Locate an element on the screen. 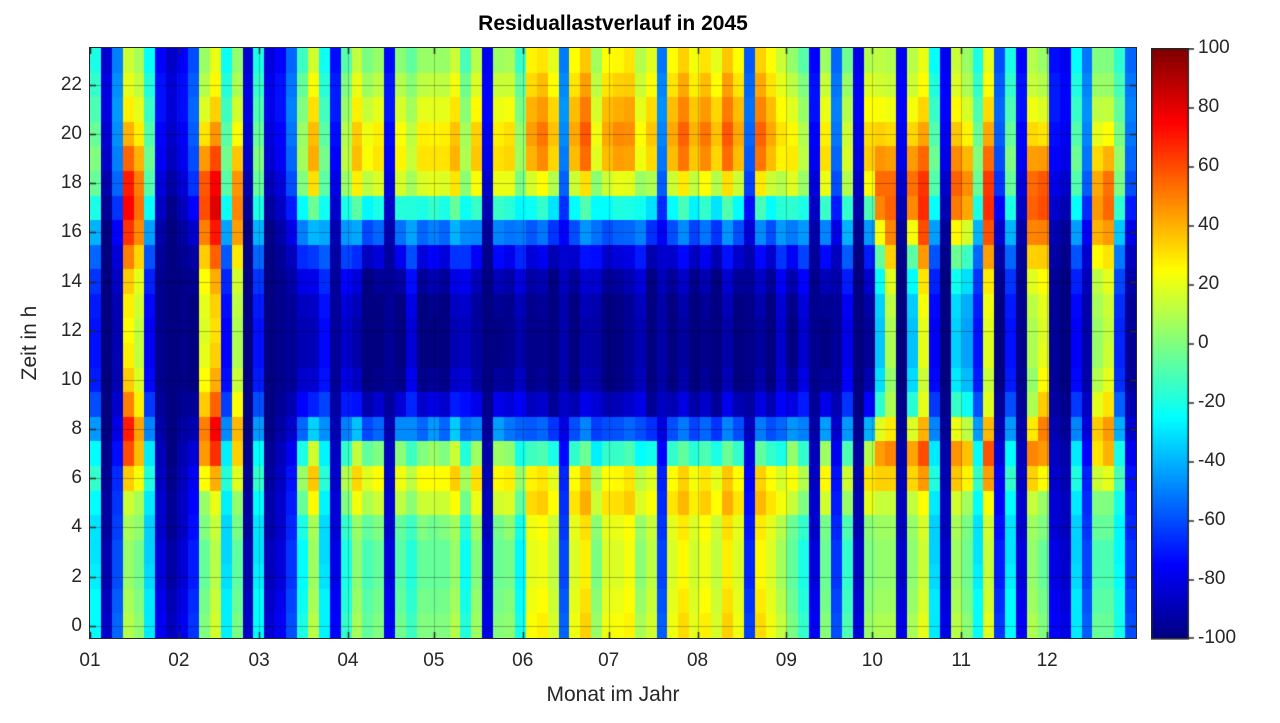 Image resolution: width=1280 pixels, height=723 pixels. colorbar-tick-label: 60 is located at coordinates (1209, 165).